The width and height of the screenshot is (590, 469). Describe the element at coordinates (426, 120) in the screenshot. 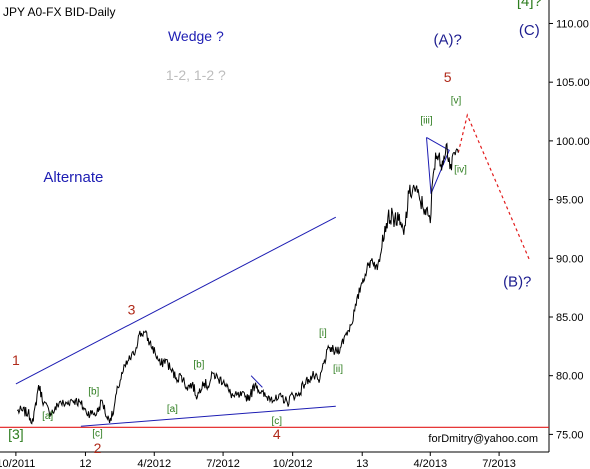

I see `wave-label: [iii]` at that location.